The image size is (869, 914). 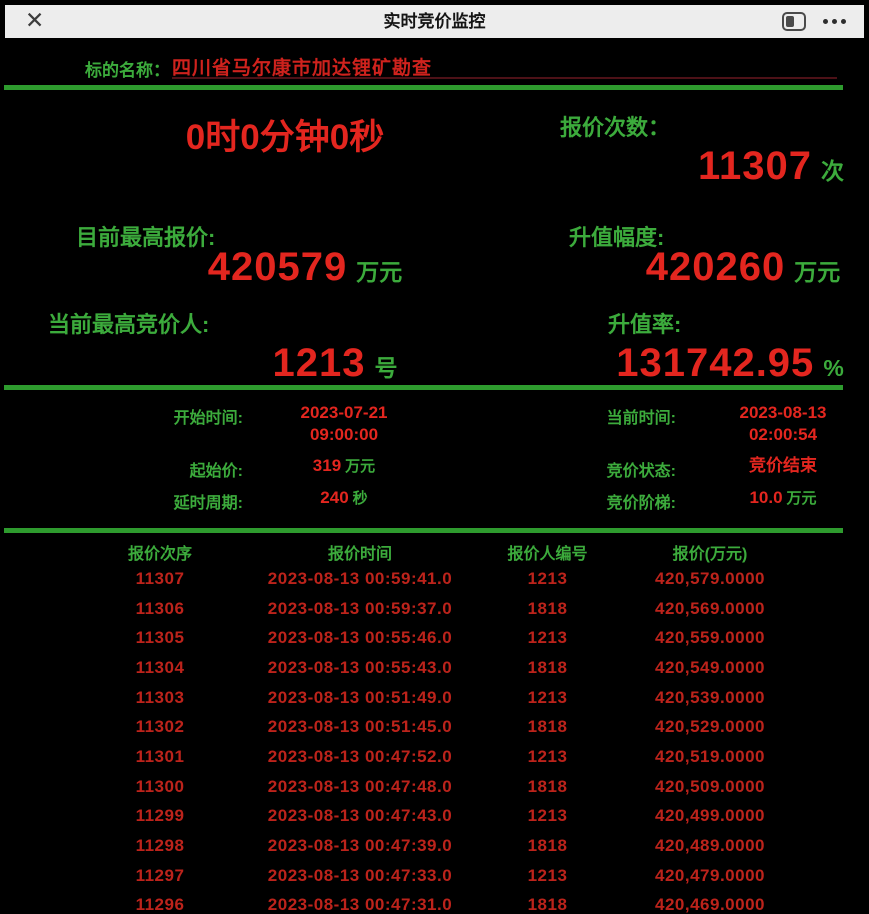 What do you see at coordinates (715, 363) in the screenshot?
I see `appreciation-rate-number: 131742.95` at bounding box center [715, 363].